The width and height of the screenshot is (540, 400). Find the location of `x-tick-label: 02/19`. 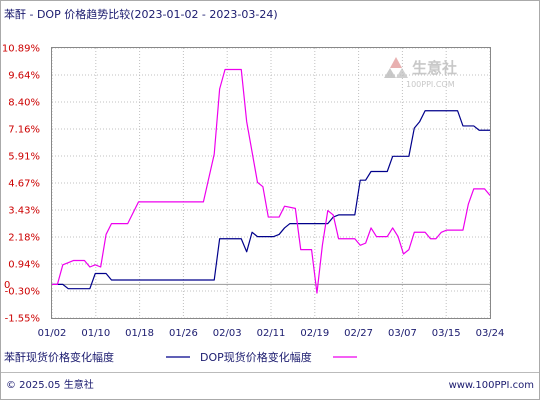

x-tick-label: 02/19 is located at coordinates (314, 333).